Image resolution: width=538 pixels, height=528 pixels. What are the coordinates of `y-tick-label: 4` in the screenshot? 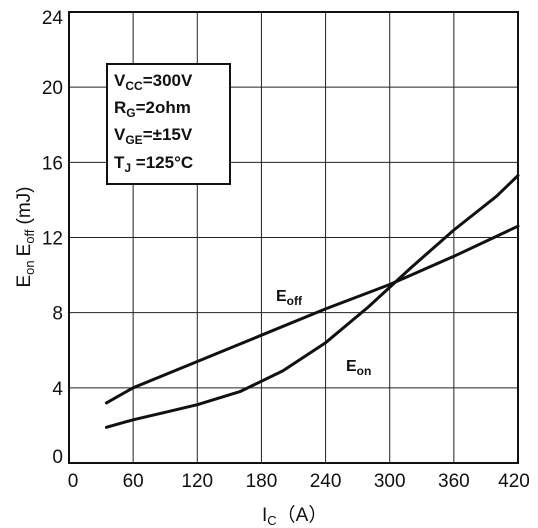 It's located at (57, 389).